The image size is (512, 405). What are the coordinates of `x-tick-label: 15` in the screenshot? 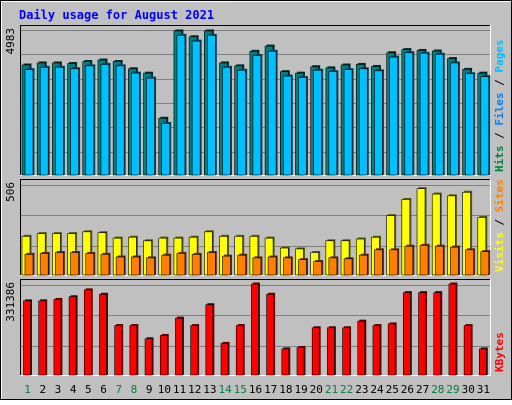 It's located at (240, 389).